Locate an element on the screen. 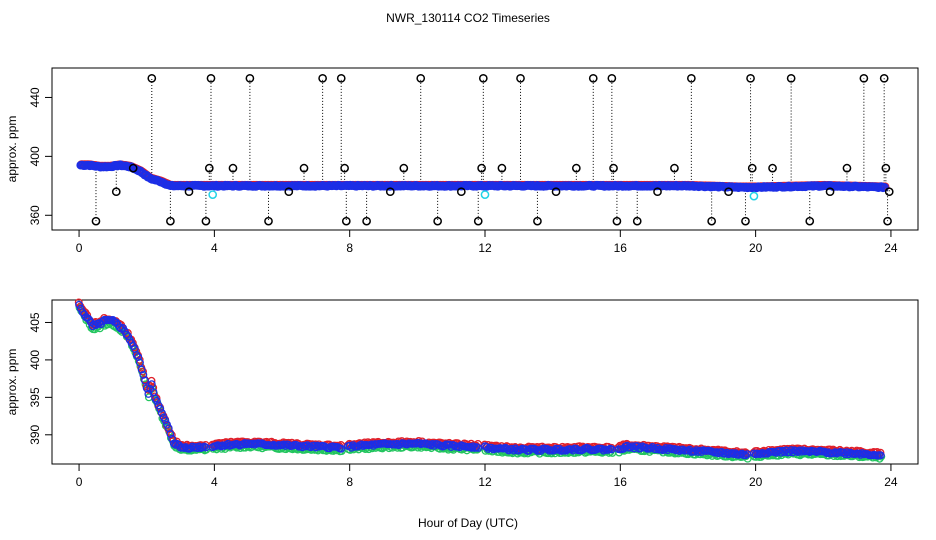  bottom-y-axis-label: approx. ppm is located at coordinates (12, 382).